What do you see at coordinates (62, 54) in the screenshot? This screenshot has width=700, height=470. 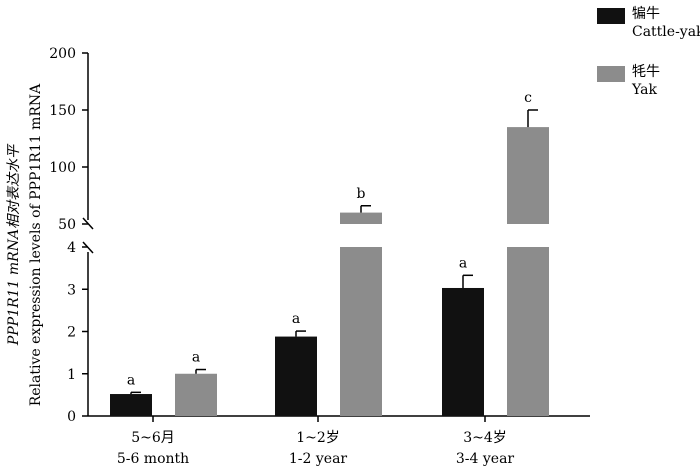 I see `y-tick-label: 200` at bounding box center [62, 54].